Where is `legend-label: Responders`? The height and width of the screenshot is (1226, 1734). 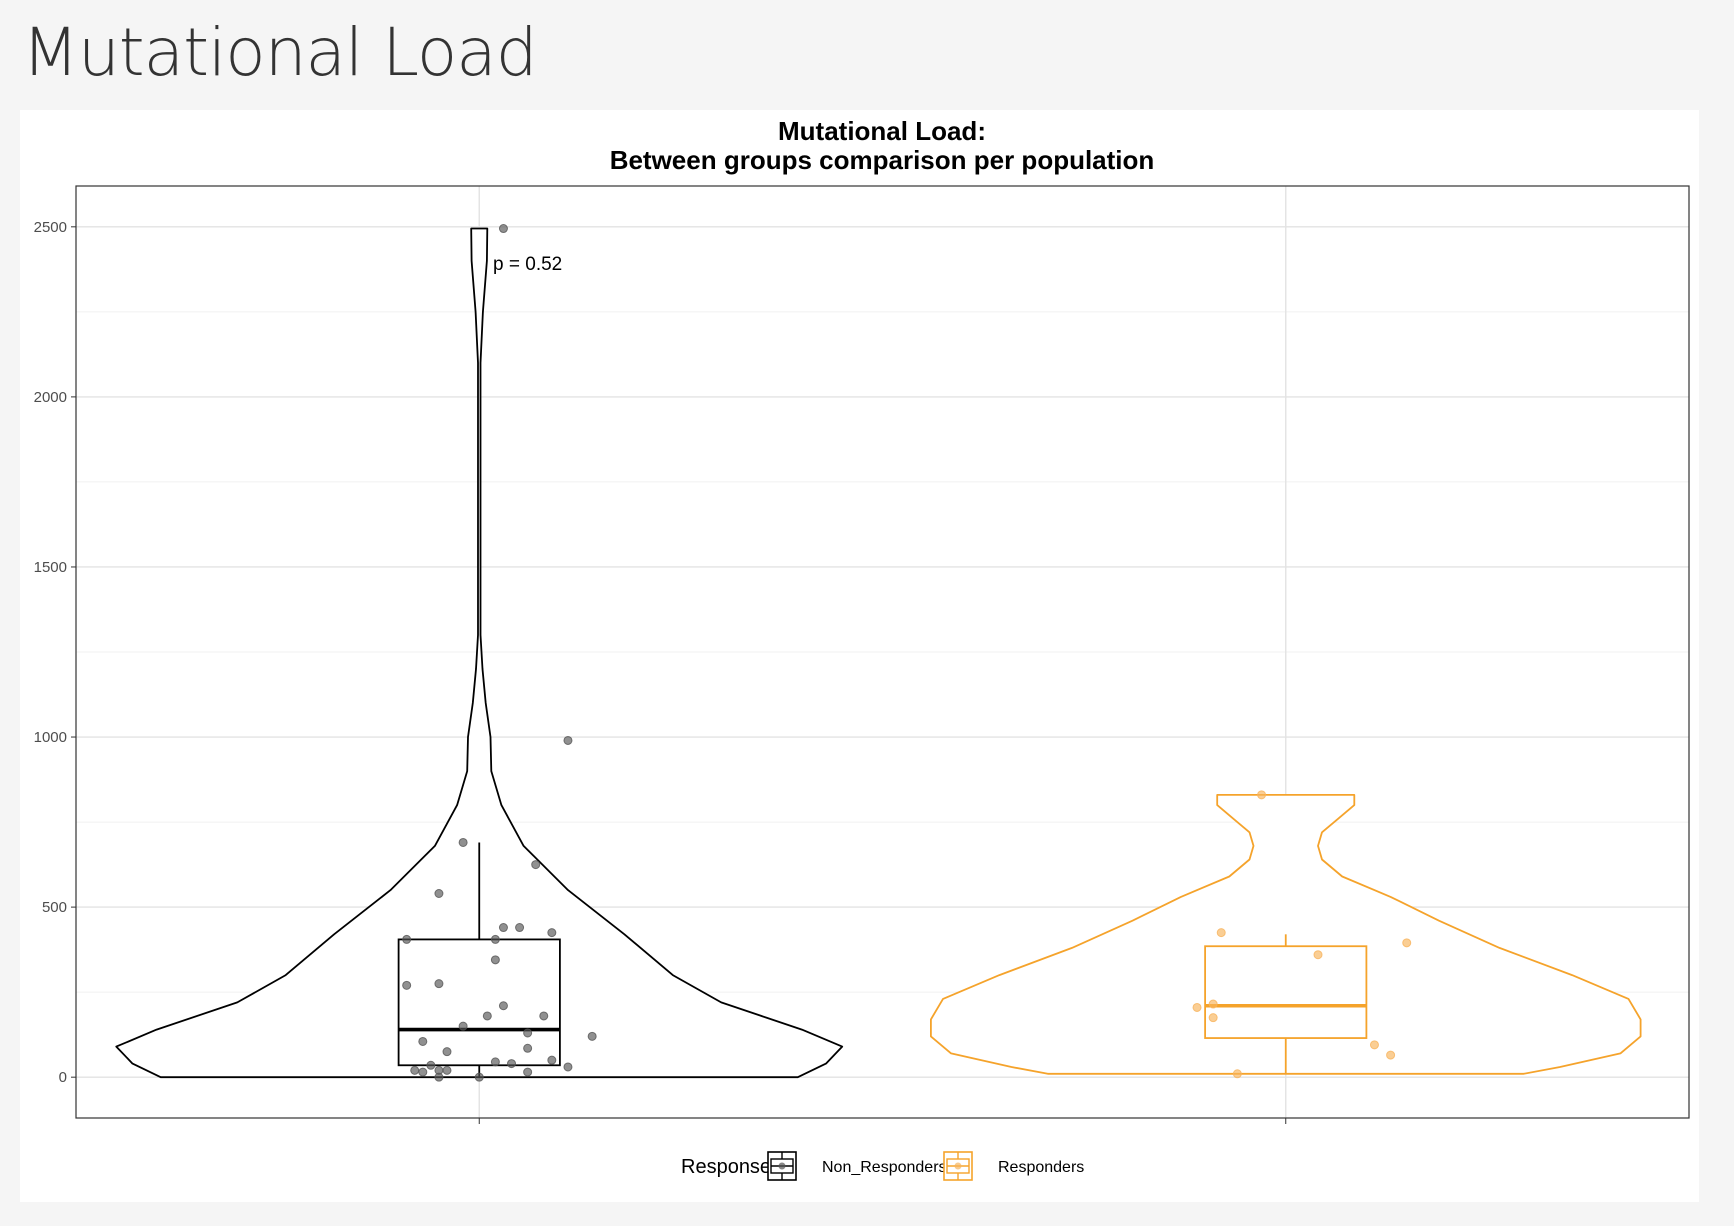
legend-label: Responders is located at coordinates (1041, 1167).